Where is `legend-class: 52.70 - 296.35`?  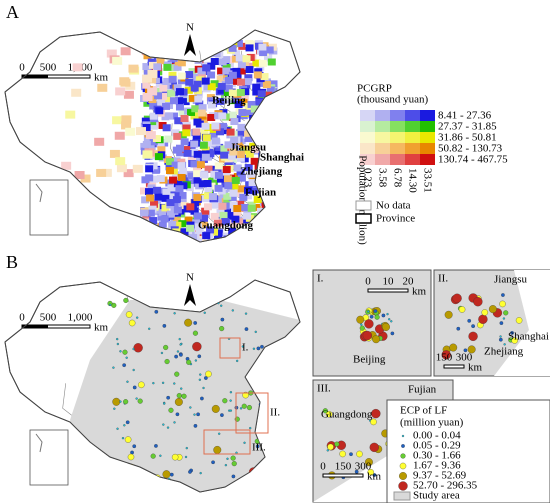 legend-class: 52.70 - 296.35 is located at coordinates (445, 486).